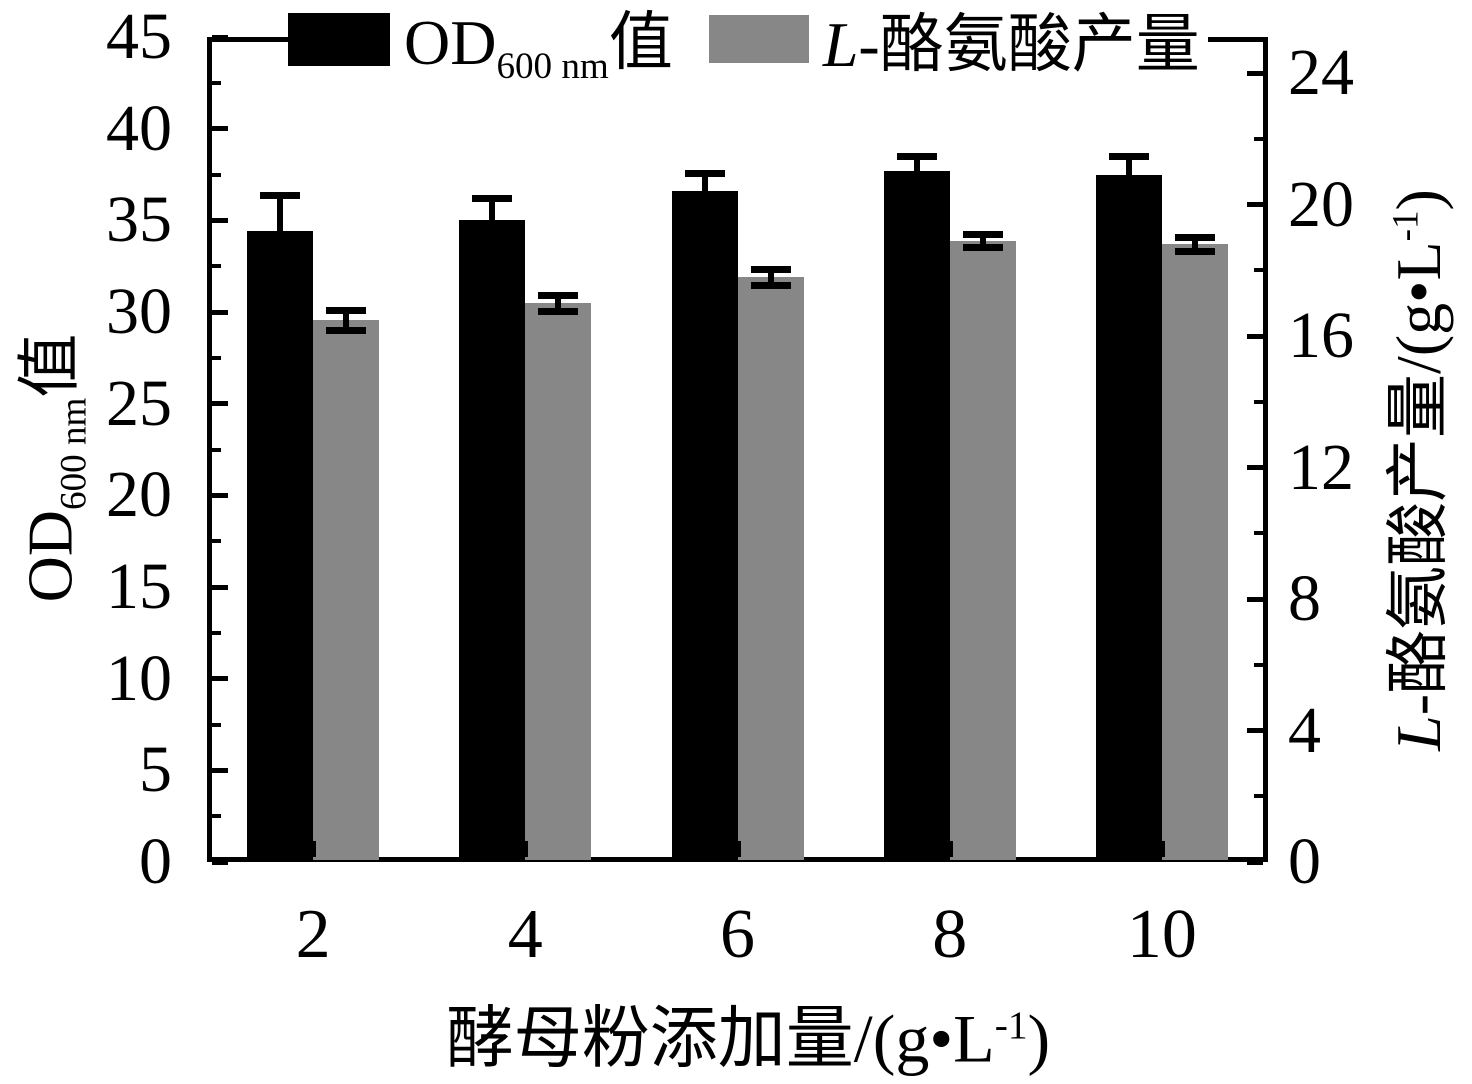  I want to click on right-axis-tick-label: 24, so click(1321, 73).